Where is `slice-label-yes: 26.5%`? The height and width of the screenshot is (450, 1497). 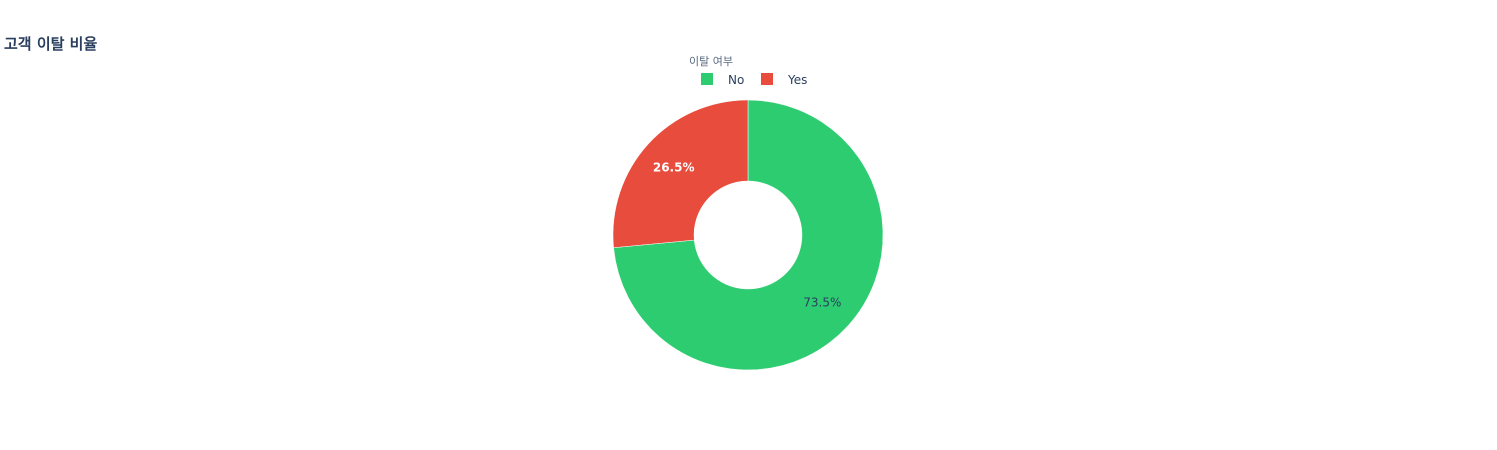 slice-label-yes: 26.5% is located at coordinates (674, 167).